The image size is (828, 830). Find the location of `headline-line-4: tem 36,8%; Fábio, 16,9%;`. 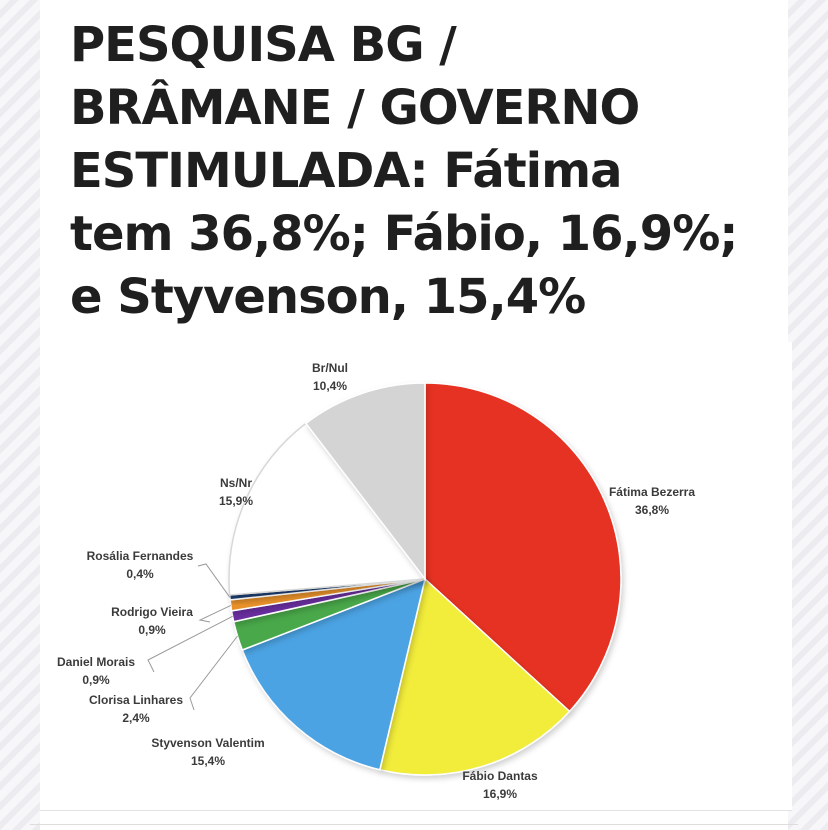

headline-line-4: tem 36,8%; Fábio, 16,9%; is located at coordinates (404, 234).